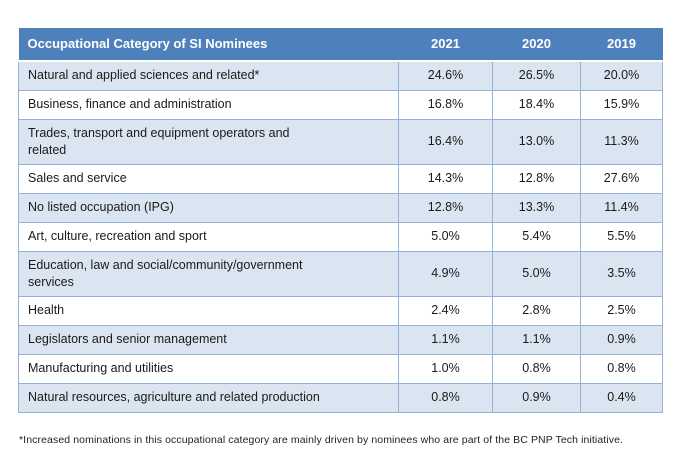 The width and height of the screenshot is (680, 464). I want to click on value-cell-2021: 4.9%, so click(445, 273).